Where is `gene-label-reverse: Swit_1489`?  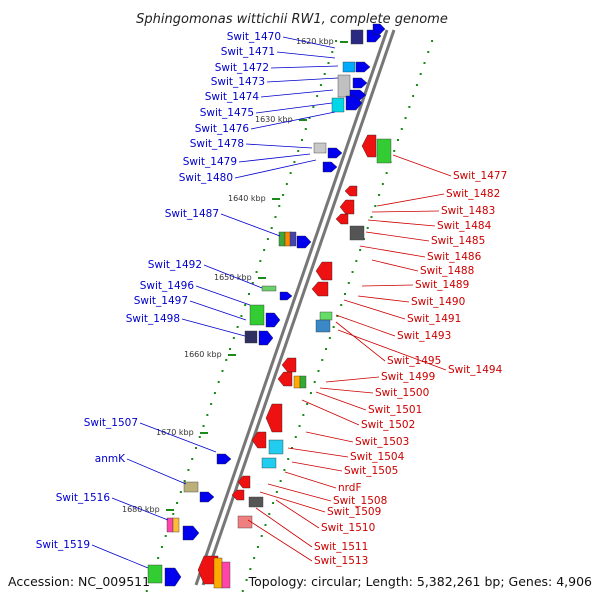
gene-label-reverse: Swit_1489 is located at coordinates (442, 285).